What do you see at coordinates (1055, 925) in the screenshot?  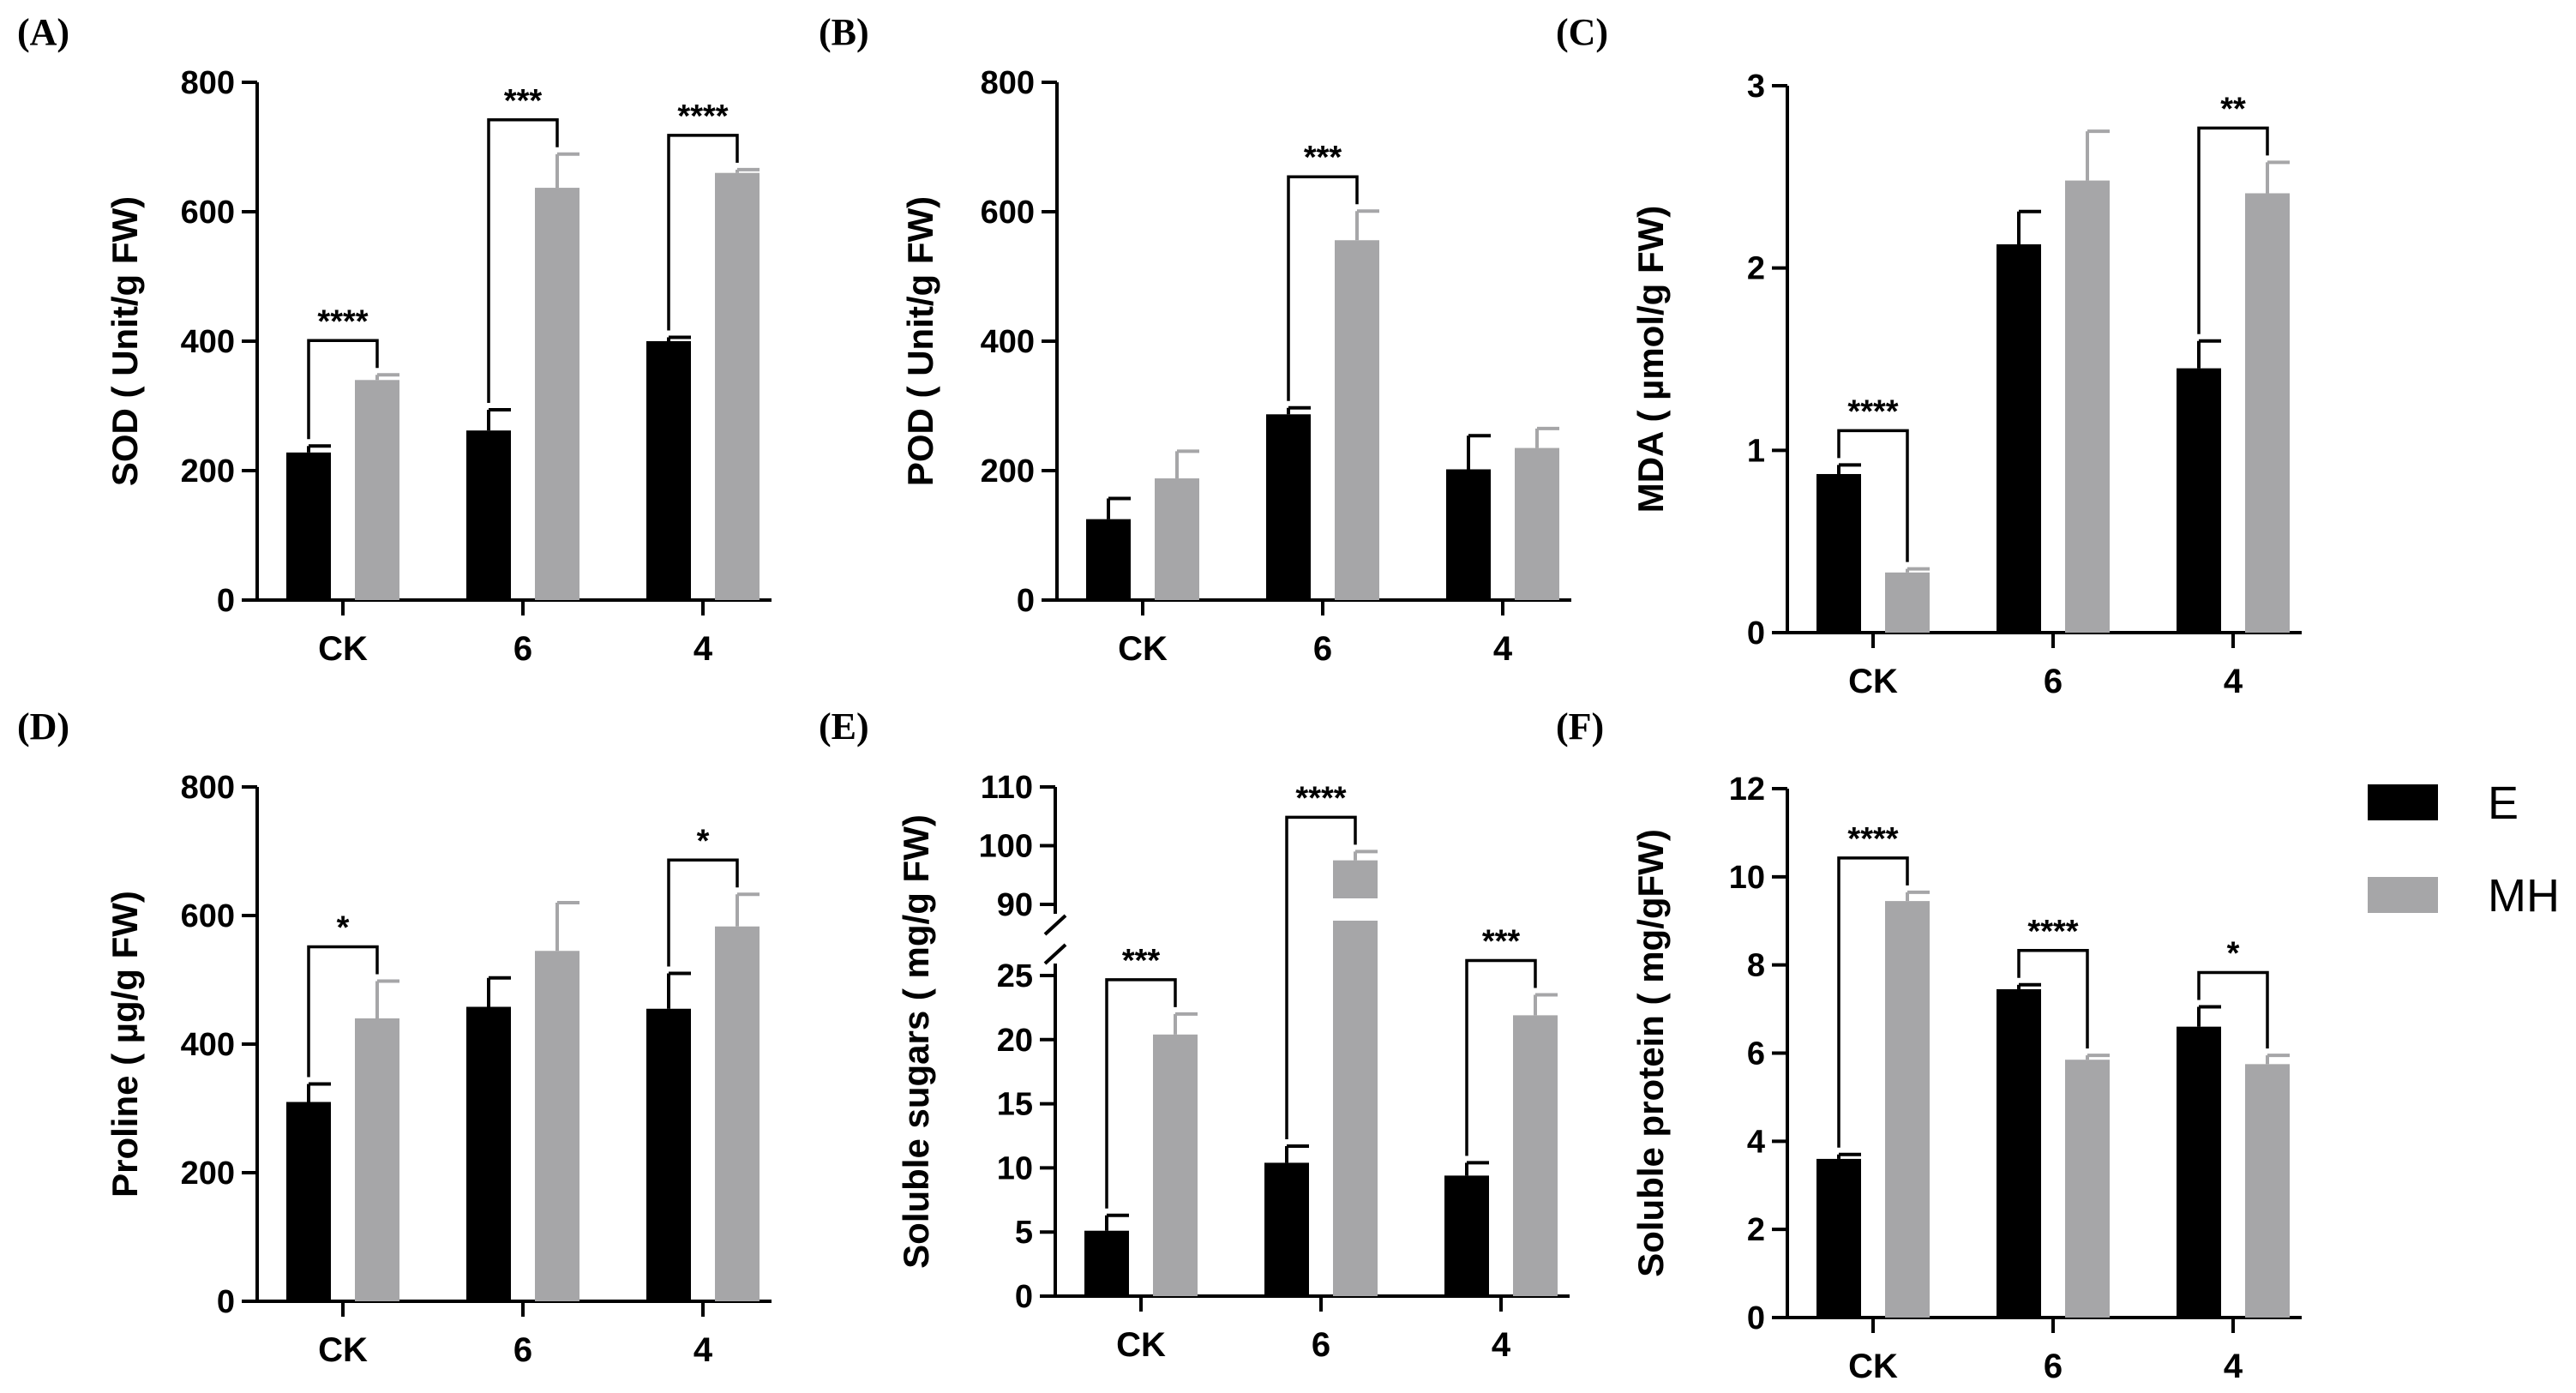 I see `axis-break-mark` at bounding box center [1055, 925].